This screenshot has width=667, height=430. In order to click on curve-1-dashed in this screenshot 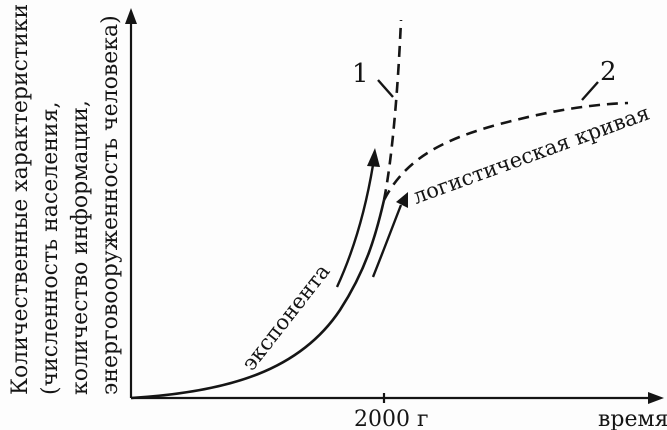, I will do `click(392, 110)`.